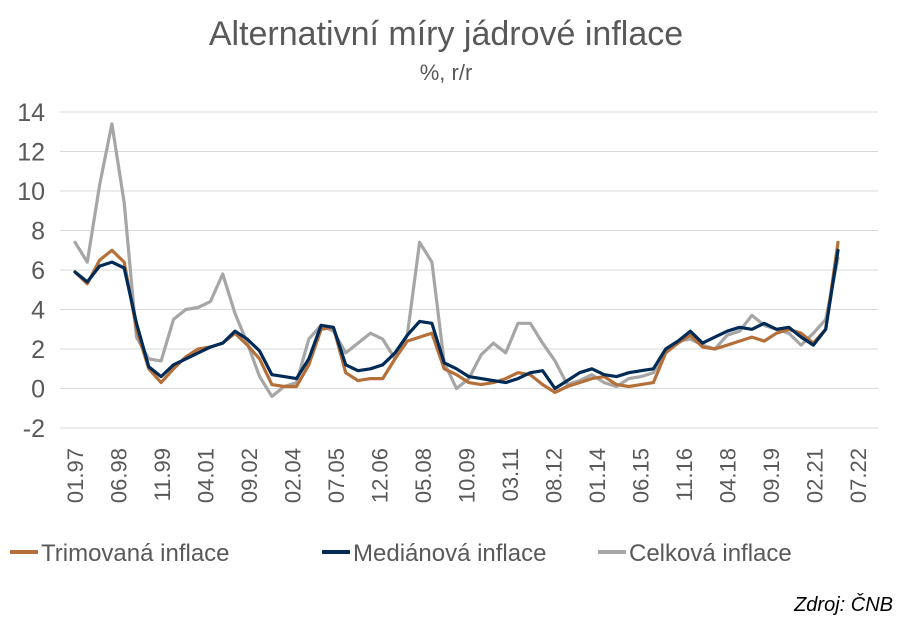  What do you see at coordinates (710, 553) in the screenshot?
I see `legend-label: Celková inflace` at bounding box center [710, 553].